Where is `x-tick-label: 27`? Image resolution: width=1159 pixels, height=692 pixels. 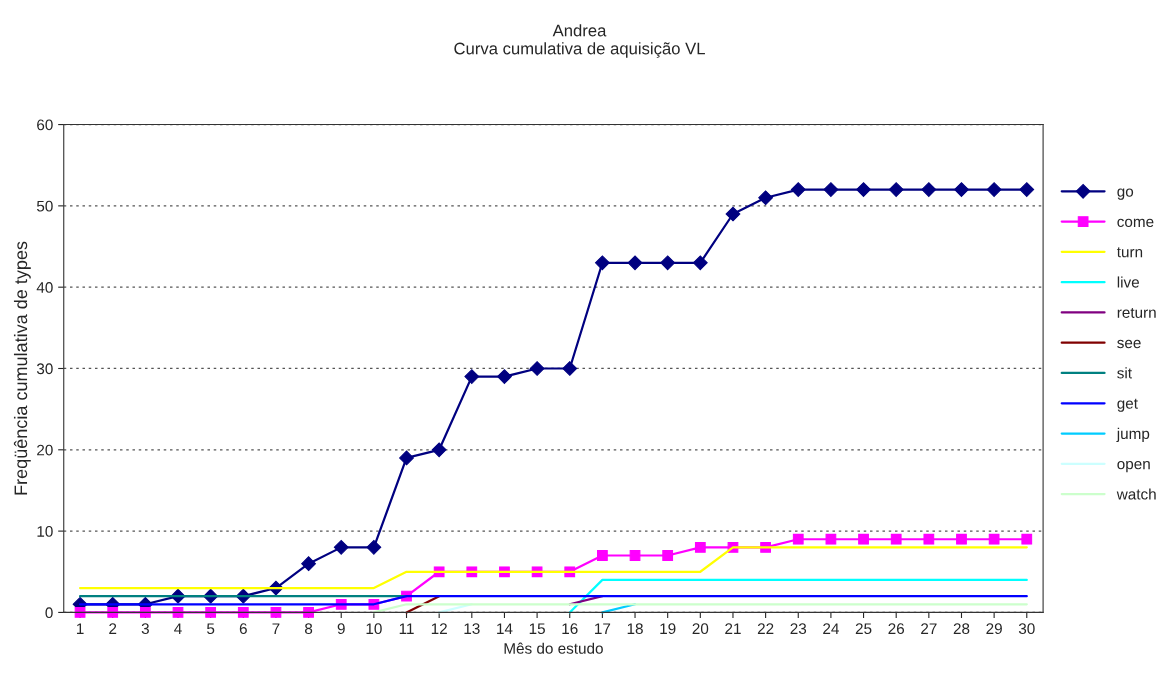 x-tick-label: 27 is located at coordinates (929, 628).